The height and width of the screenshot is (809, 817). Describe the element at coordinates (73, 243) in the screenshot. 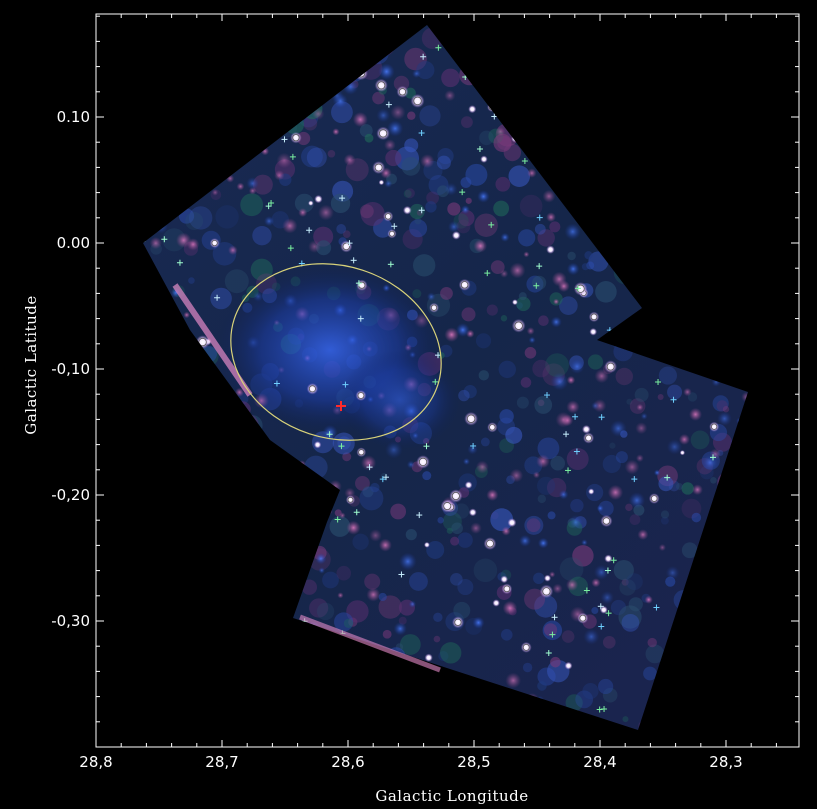

I see `y-tick-label: 0.00` at that location.